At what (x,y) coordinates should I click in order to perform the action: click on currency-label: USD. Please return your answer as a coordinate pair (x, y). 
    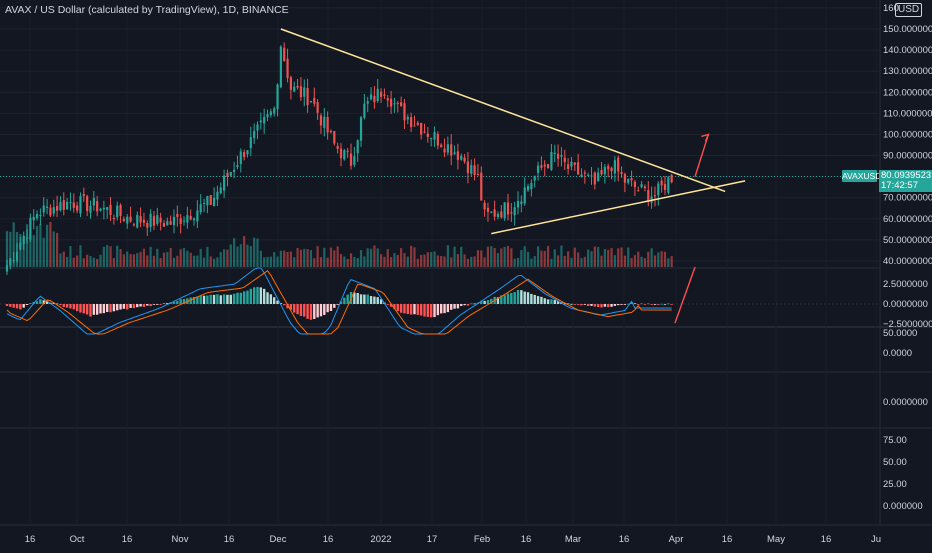
    Looking at the image, I should click on (909, 10).